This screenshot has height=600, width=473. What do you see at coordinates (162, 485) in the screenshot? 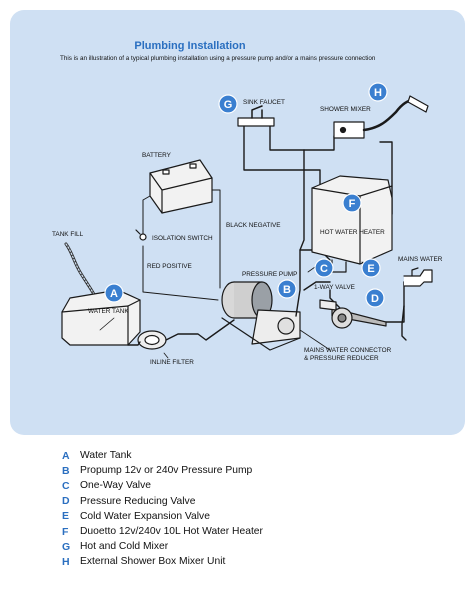
I see `legend-item: C One-Way Valve` at bounding box center [162, 485].